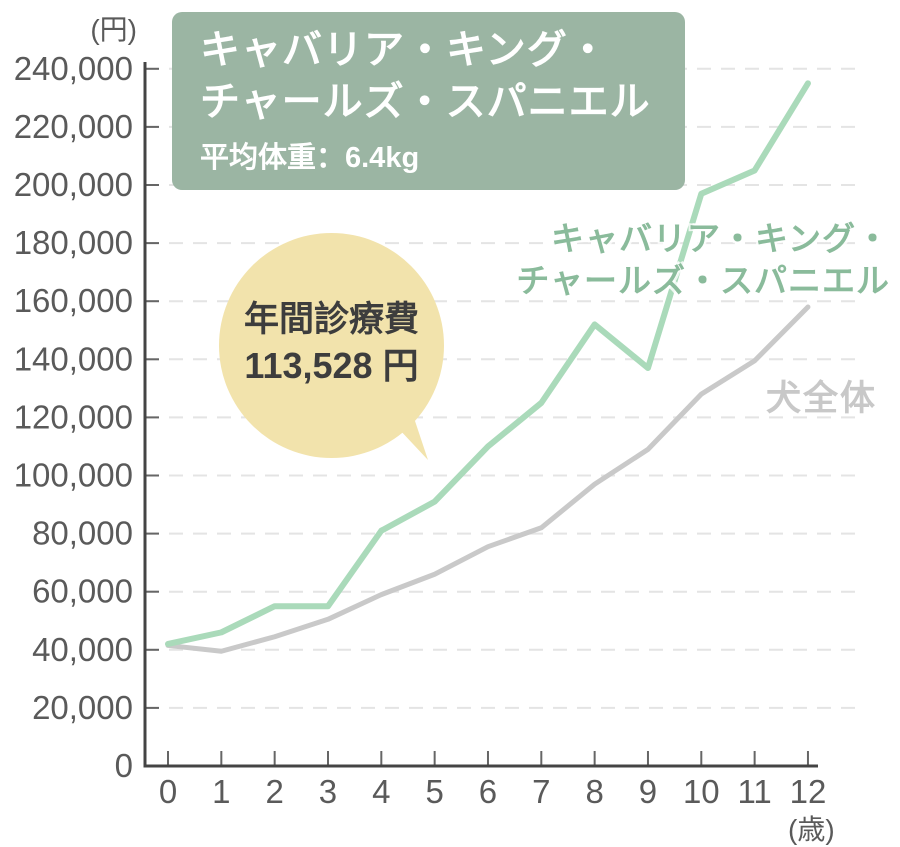 This screenshot has width=900, height=847. What do you see at coordinates (404, 50) in the screenshot?
I see `breed-title-line1: キャバリア・キング・` at bounding box center [404, 50].